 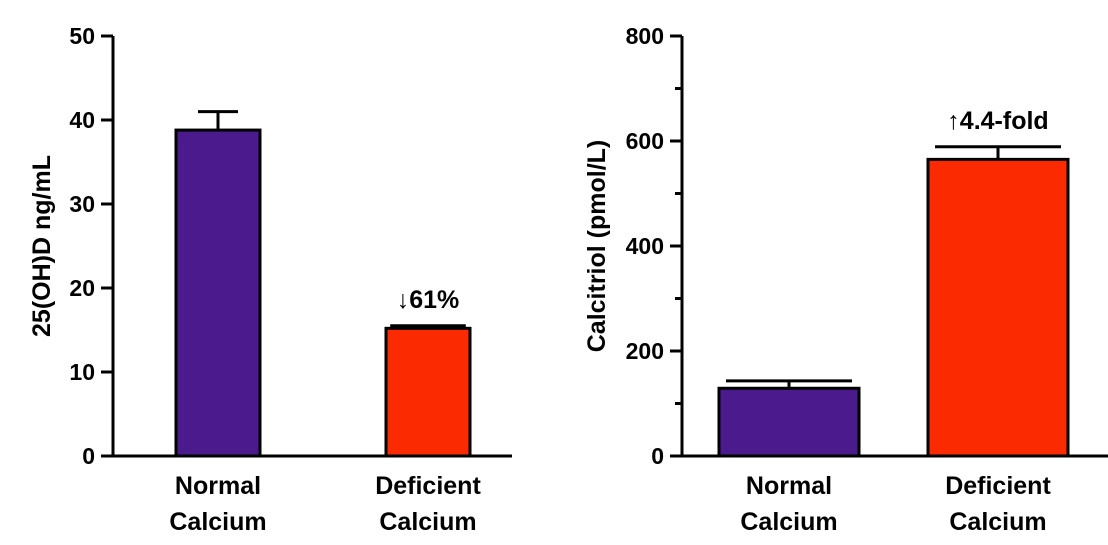 I want to click on y-tick-label: 400, so click(x=645, y=246).